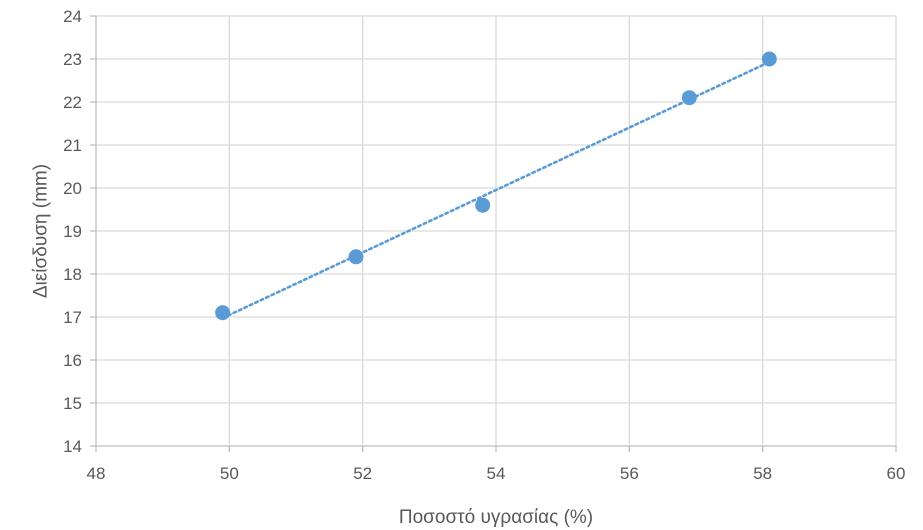 The width and height of the screenshot is (923, 530). What do you see at coordinates (896, 473) in the screenshot?
I see `x-tick-label: 60` at bounding box center [896, 473].